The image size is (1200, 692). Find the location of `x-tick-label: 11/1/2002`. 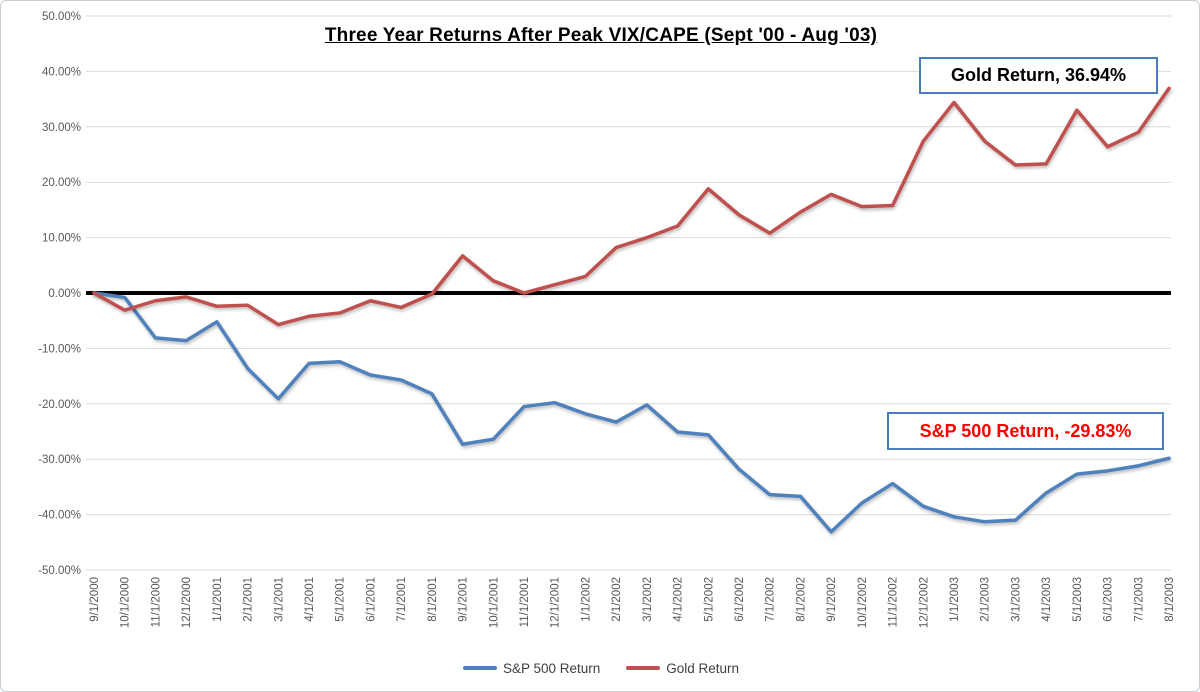

x-tick-label: 11/1/2002 is located at coordinates (894, 602).